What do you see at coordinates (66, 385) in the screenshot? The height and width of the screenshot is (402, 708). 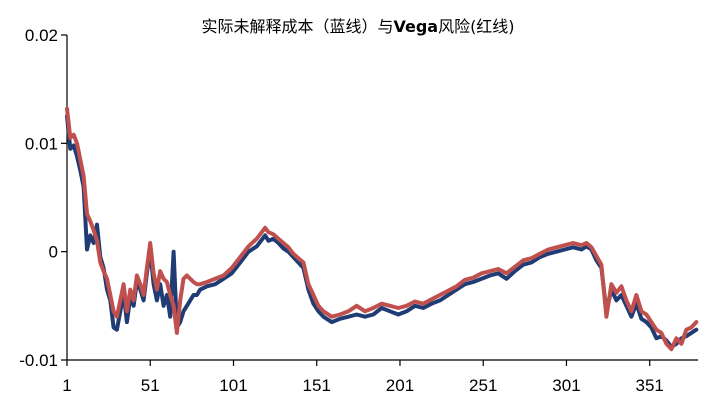 I see `x-tick-label: 1` at bounding box center [66, 385].